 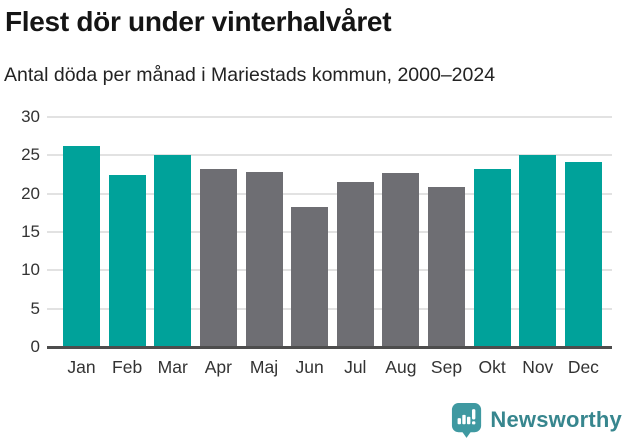 I want to click on x-tick-label-jun: Jun, so click(x=309, y=367).